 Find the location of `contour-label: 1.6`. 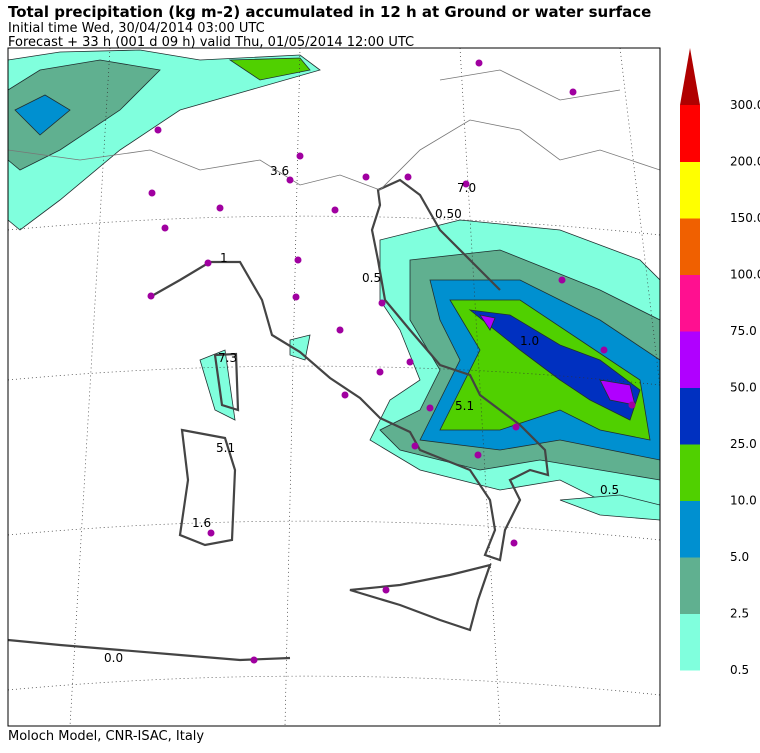

contour-label: 1.6 is located at coordinates (201, 523).